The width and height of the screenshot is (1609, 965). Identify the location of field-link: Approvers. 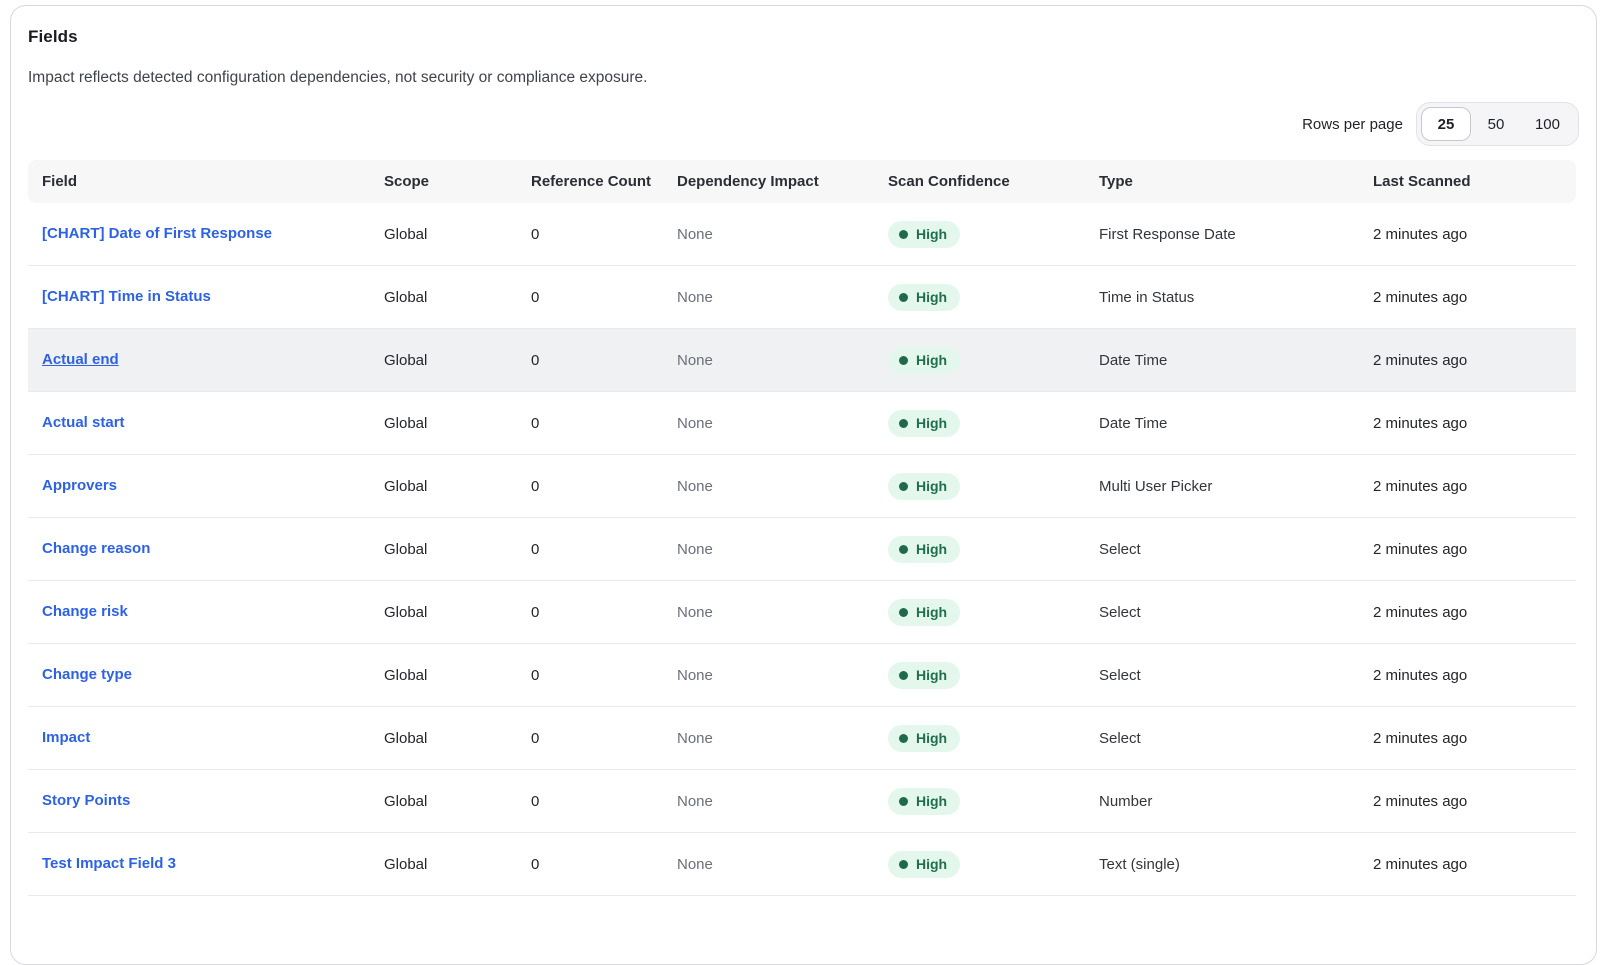
(80, 485).